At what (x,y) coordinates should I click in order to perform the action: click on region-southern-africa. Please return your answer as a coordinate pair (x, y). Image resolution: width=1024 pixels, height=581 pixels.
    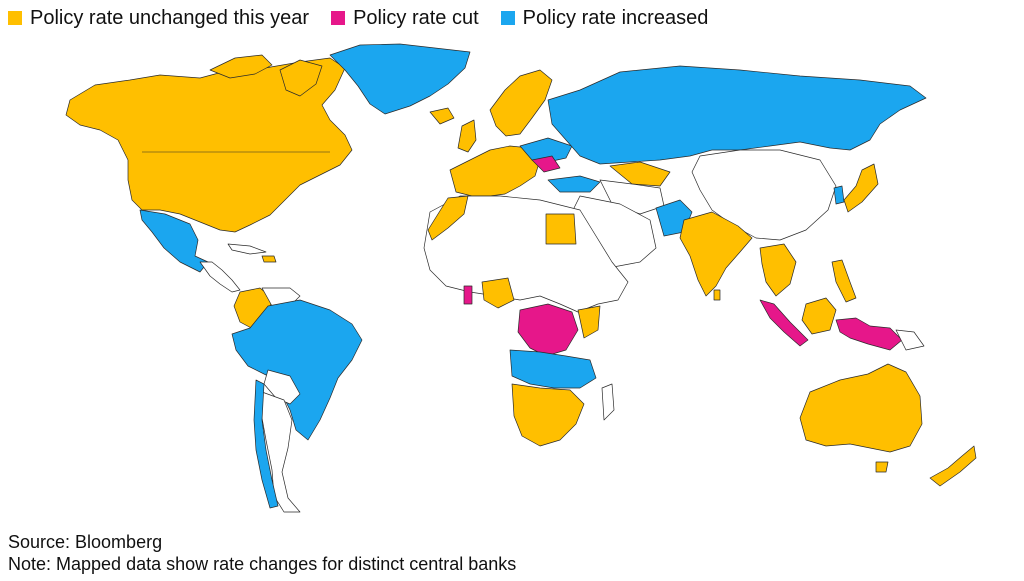
    Looking at the image, I should click on (548, 415).